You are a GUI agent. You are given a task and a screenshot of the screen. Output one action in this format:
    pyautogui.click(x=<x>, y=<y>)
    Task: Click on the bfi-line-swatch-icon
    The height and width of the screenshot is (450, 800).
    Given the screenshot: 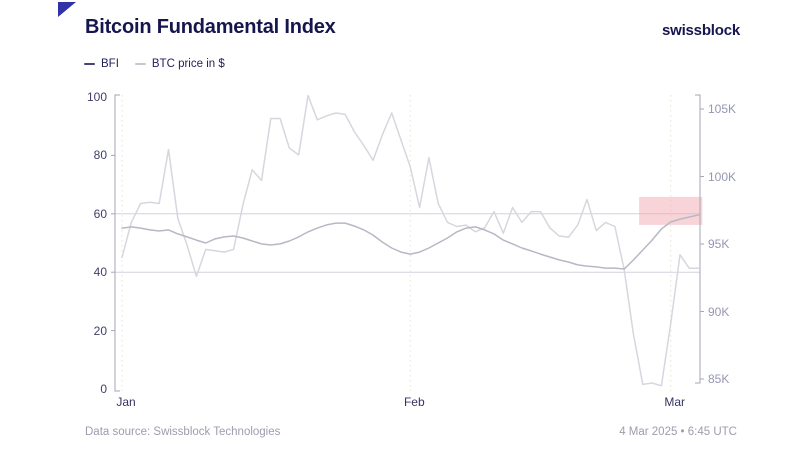 What is the action you would take?
    pyautogui.click(x=89, y=64)
    